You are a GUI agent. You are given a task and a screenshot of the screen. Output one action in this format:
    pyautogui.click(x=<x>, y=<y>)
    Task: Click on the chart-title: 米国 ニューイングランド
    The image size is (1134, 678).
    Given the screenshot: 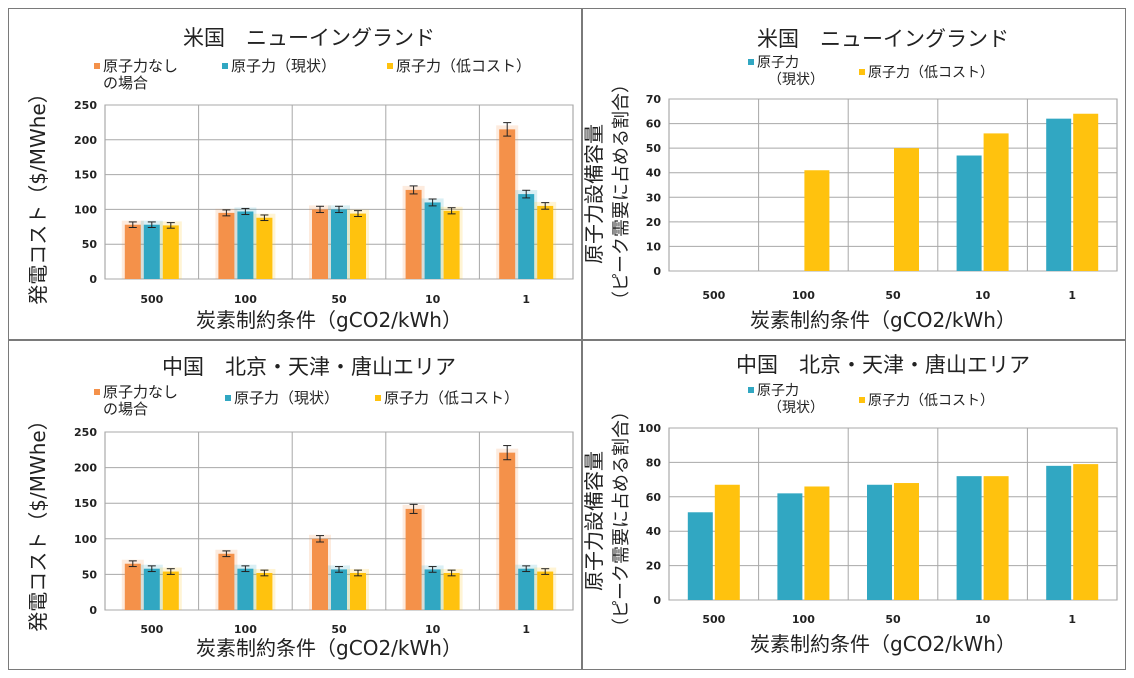 What is the action you would take?
    pyautogui.click(x=883, y=39)
    